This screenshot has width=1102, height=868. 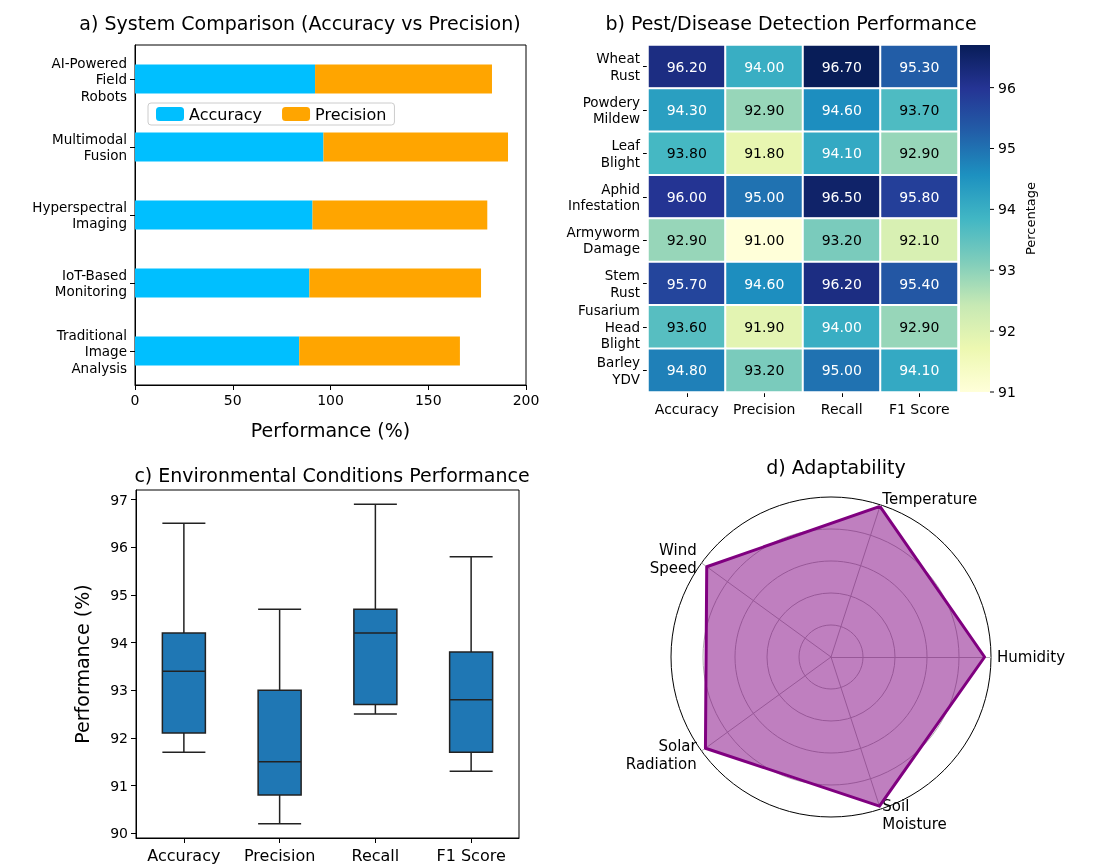 What do you see at coordinates (1030, 218) in the screenshot?
I see `color-bar-title: Percentage` at bounding box center [1030, 218].